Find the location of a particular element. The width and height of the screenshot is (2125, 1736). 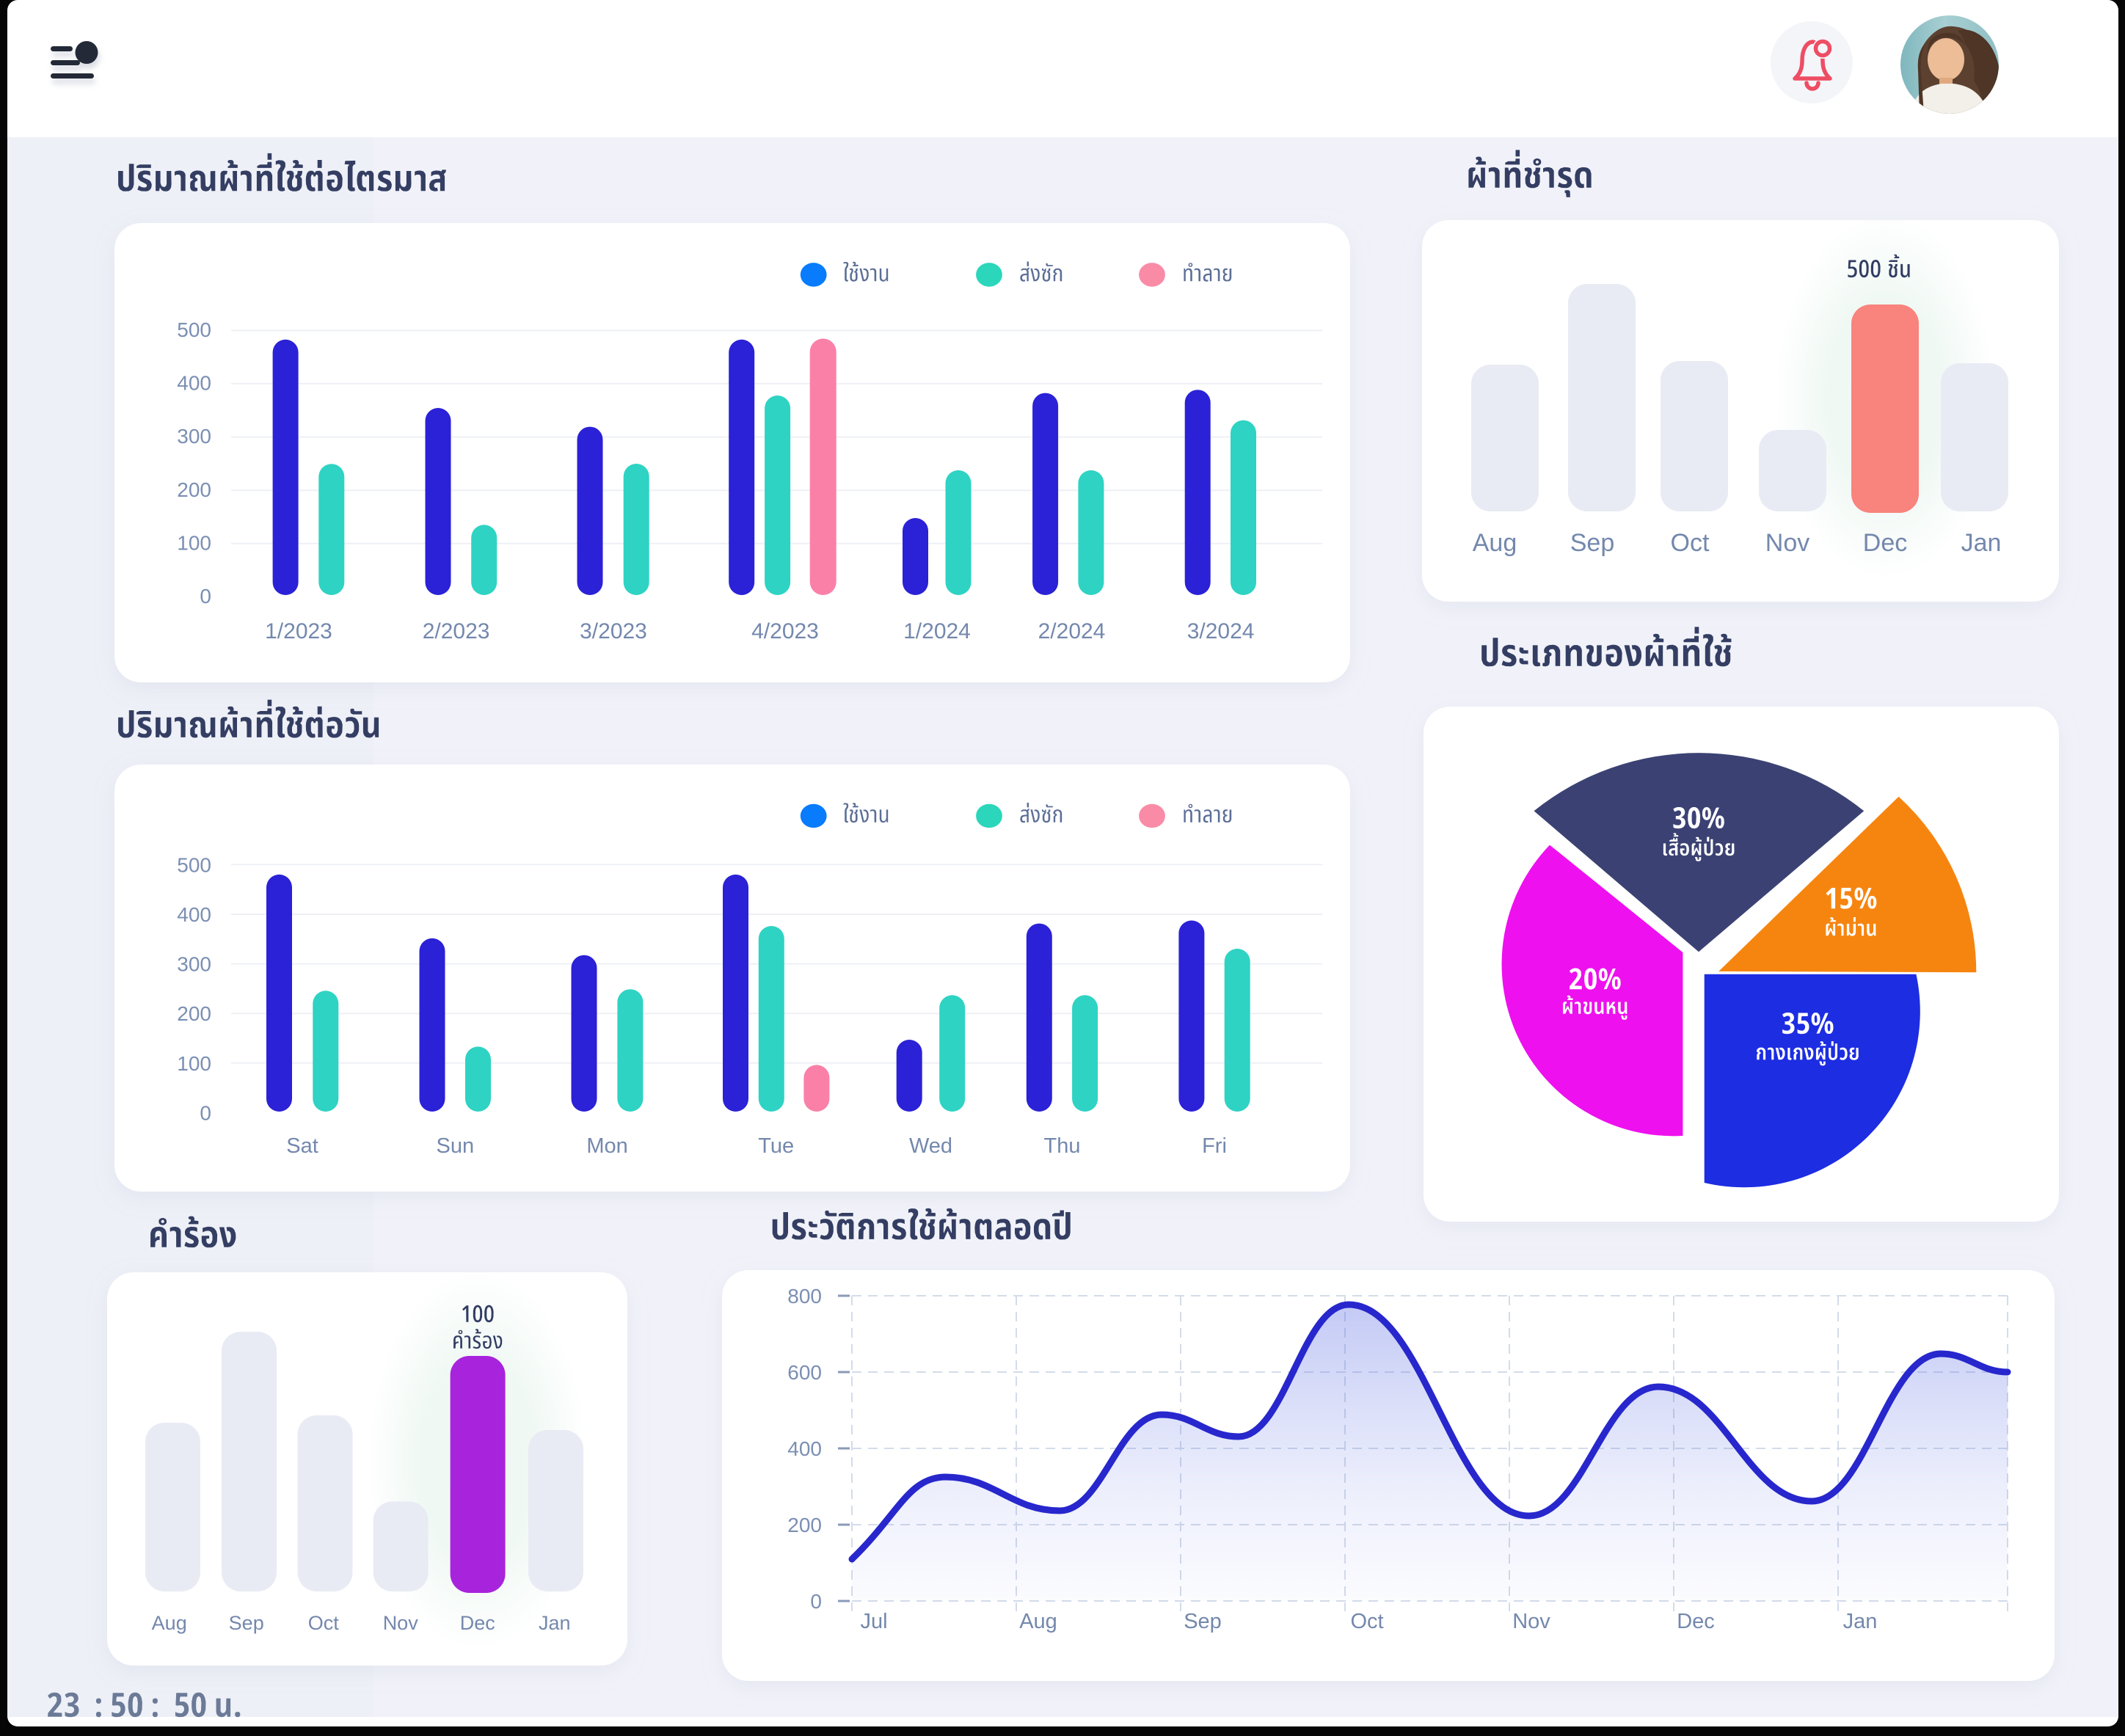

svg-text: Mon is located at coordinates (606, 1146).